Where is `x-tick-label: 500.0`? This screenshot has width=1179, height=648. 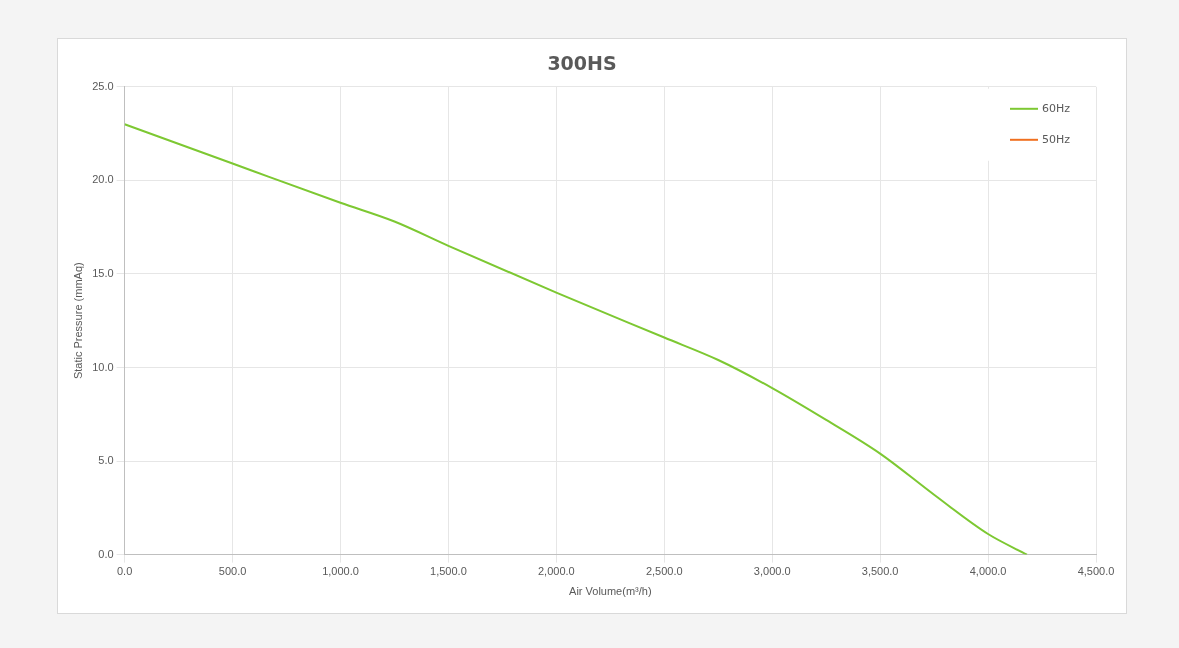 x-tick-label: 500.0 is located at coordinates (232, 571).